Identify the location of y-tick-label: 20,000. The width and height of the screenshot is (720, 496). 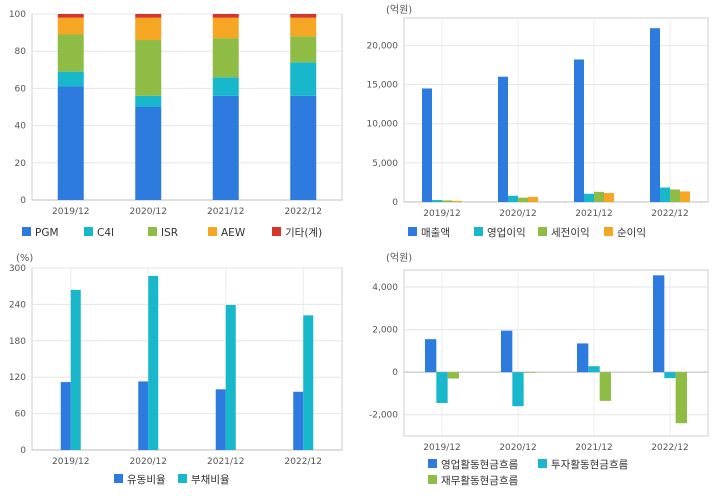
(383, 46).